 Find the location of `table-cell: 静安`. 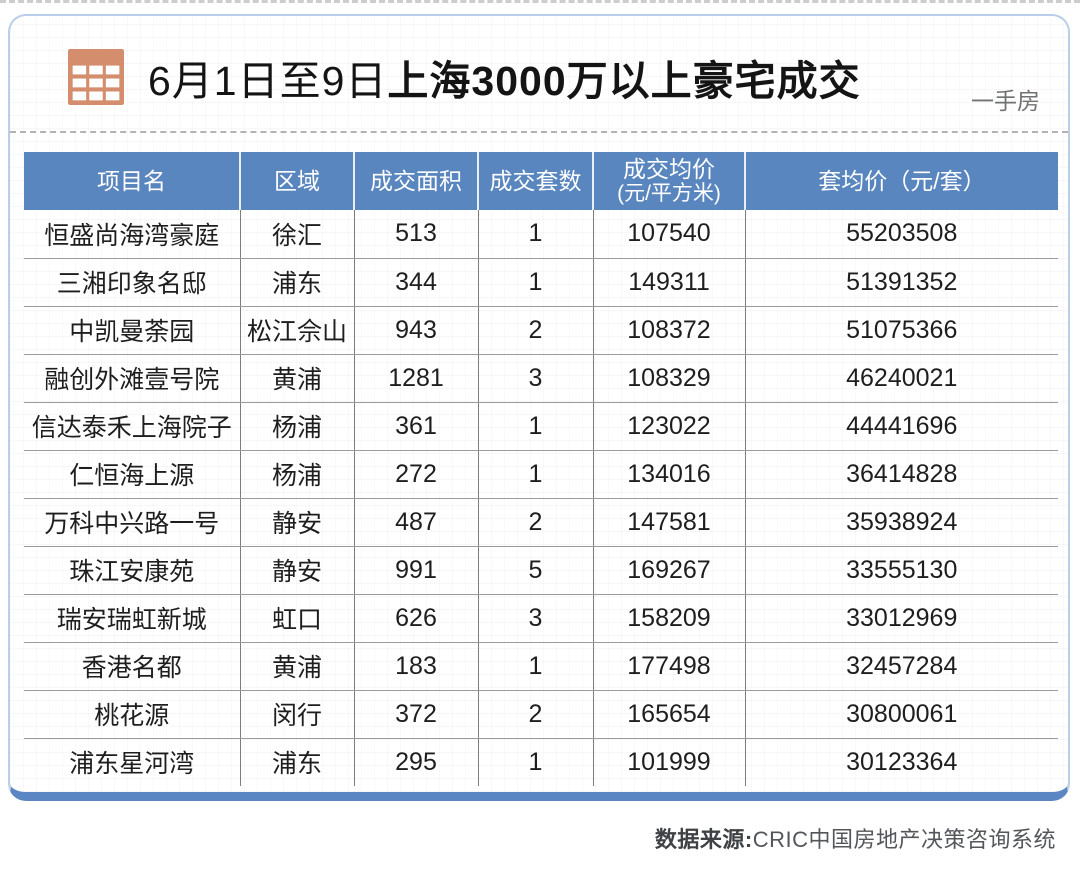

table-cell: 静安 is located at coordinates (297, 570).